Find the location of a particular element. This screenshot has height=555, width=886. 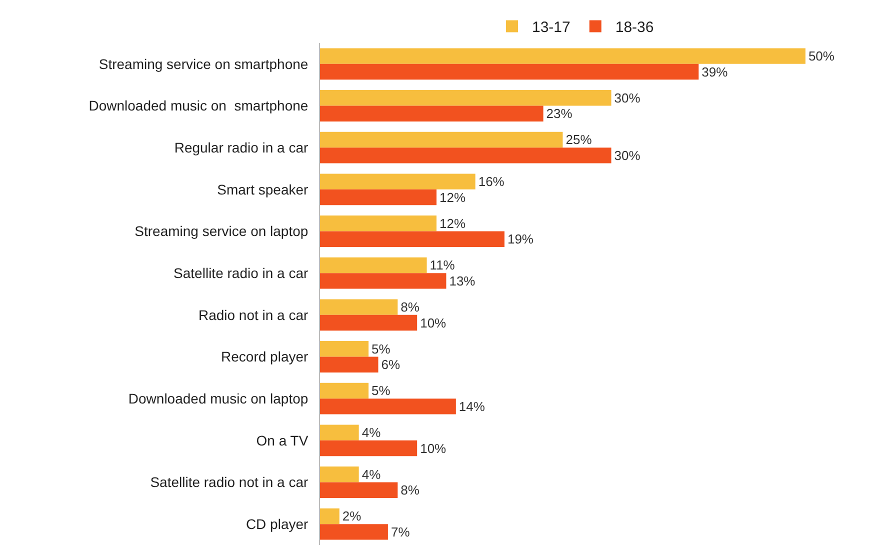

data-label: 2% is located at coordinates (352, 516).